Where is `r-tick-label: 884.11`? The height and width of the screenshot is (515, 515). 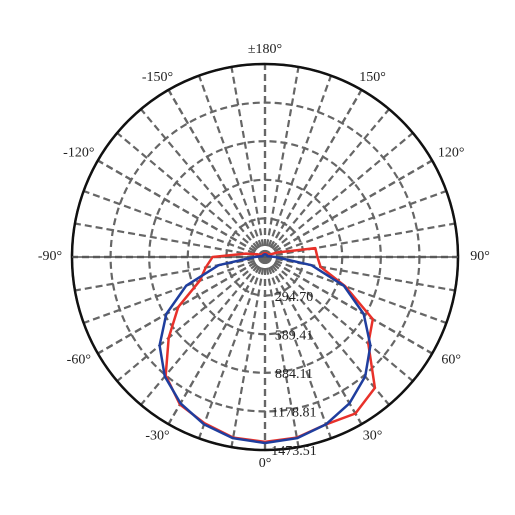 r-tick-label: 884.11 is located at coordinates (294, 374).